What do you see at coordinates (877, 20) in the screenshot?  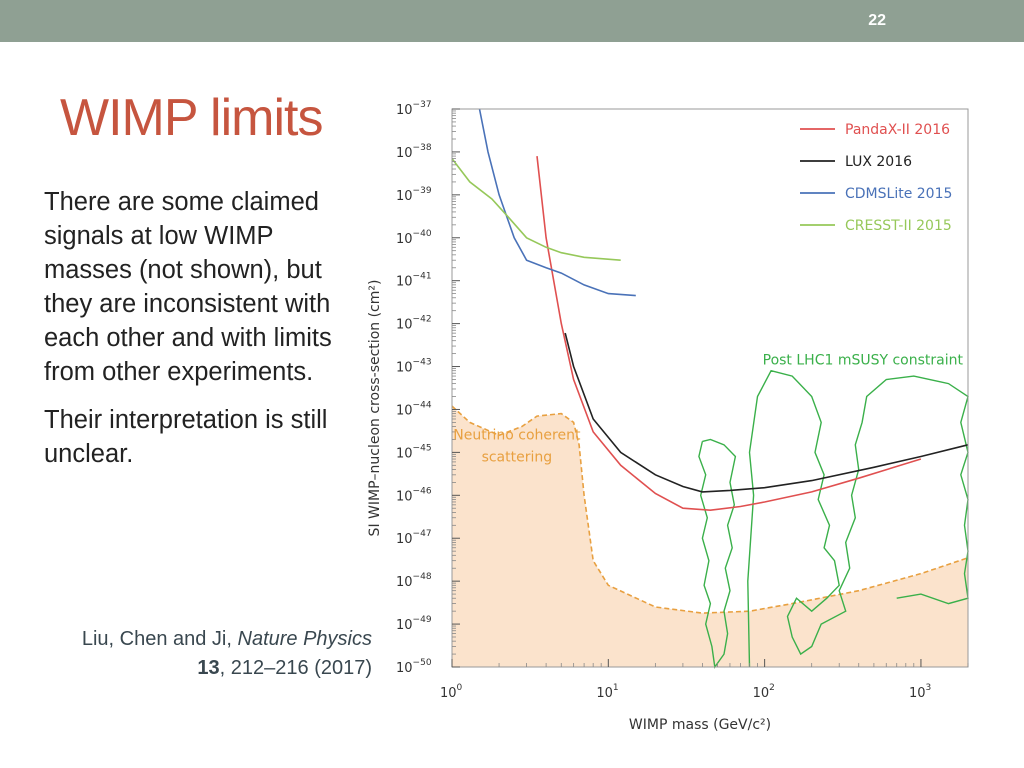 I see `slide-number: 22` at bounding box center [877, 20].